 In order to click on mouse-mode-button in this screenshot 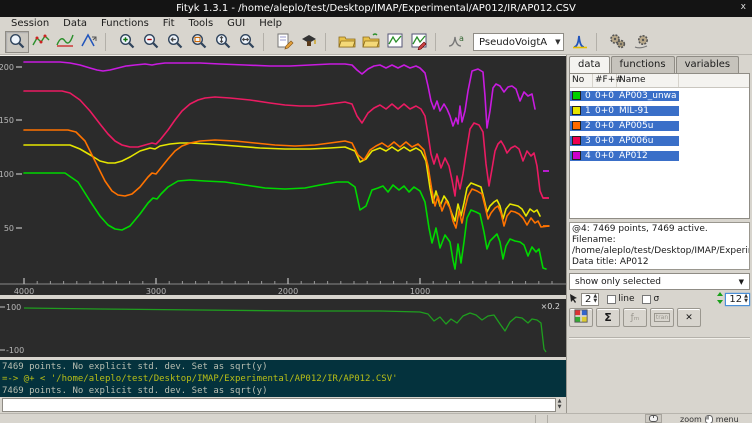, I will do `click(653, 418)`.